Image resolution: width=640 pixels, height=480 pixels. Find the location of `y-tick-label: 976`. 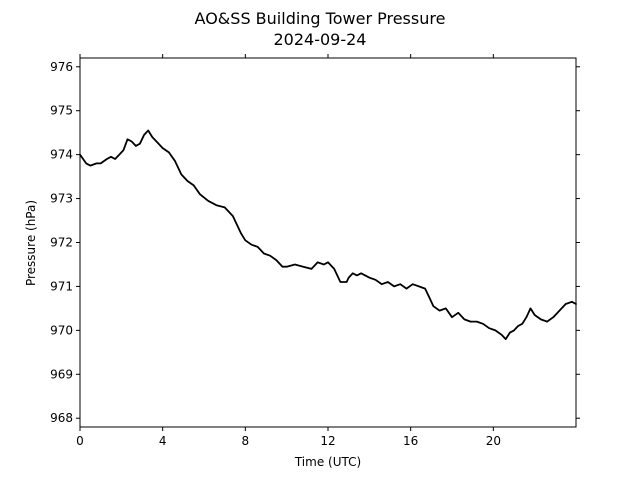

y-tick-label: 976 is located at coordinates (61, 67).